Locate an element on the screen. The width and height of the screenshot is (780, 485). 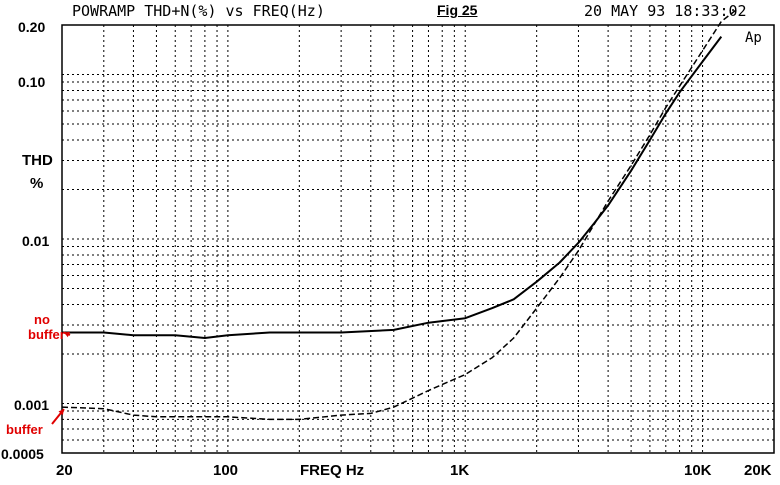
y-axis-label-percent: % is located at coordinates (37, 183).